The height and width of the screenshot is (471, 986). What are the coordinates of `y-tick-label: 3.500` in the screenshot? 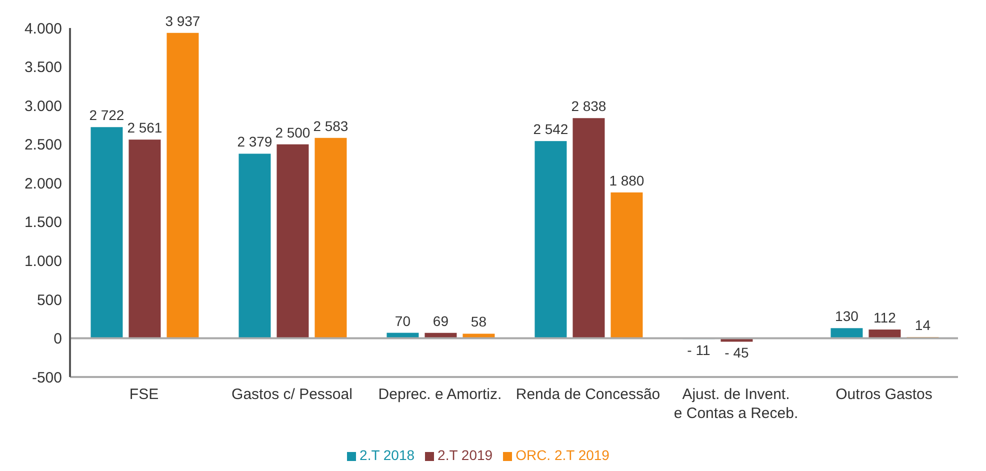 It's located at (43, 67).